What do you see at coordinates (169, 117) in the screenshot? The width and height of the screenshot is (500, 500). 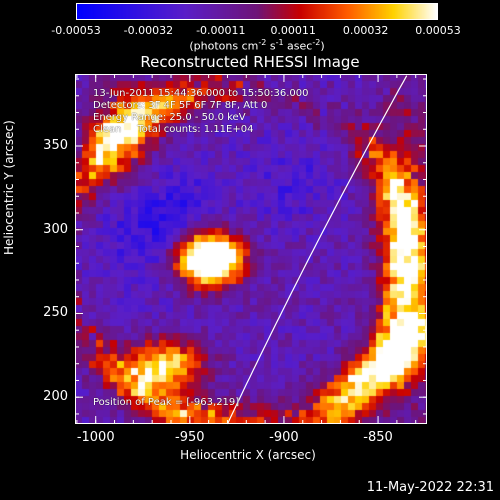 I see `annotation-energy-range: Energy Range: 25.0 - 50.0 keV` at bounding box center [169, 117].